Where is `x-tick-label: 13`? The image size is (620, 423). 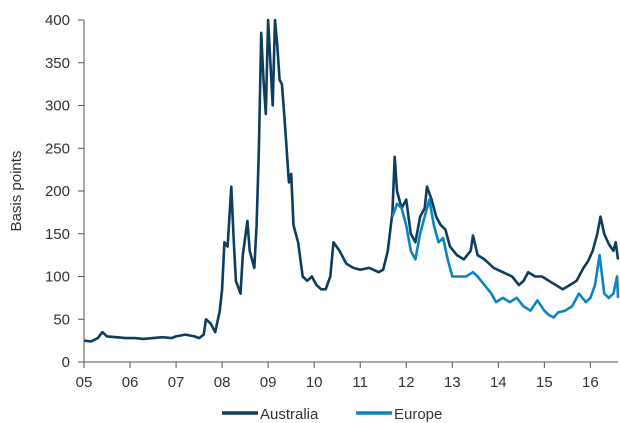
x-tick-label: 13 is located at coordinates (452, 382).